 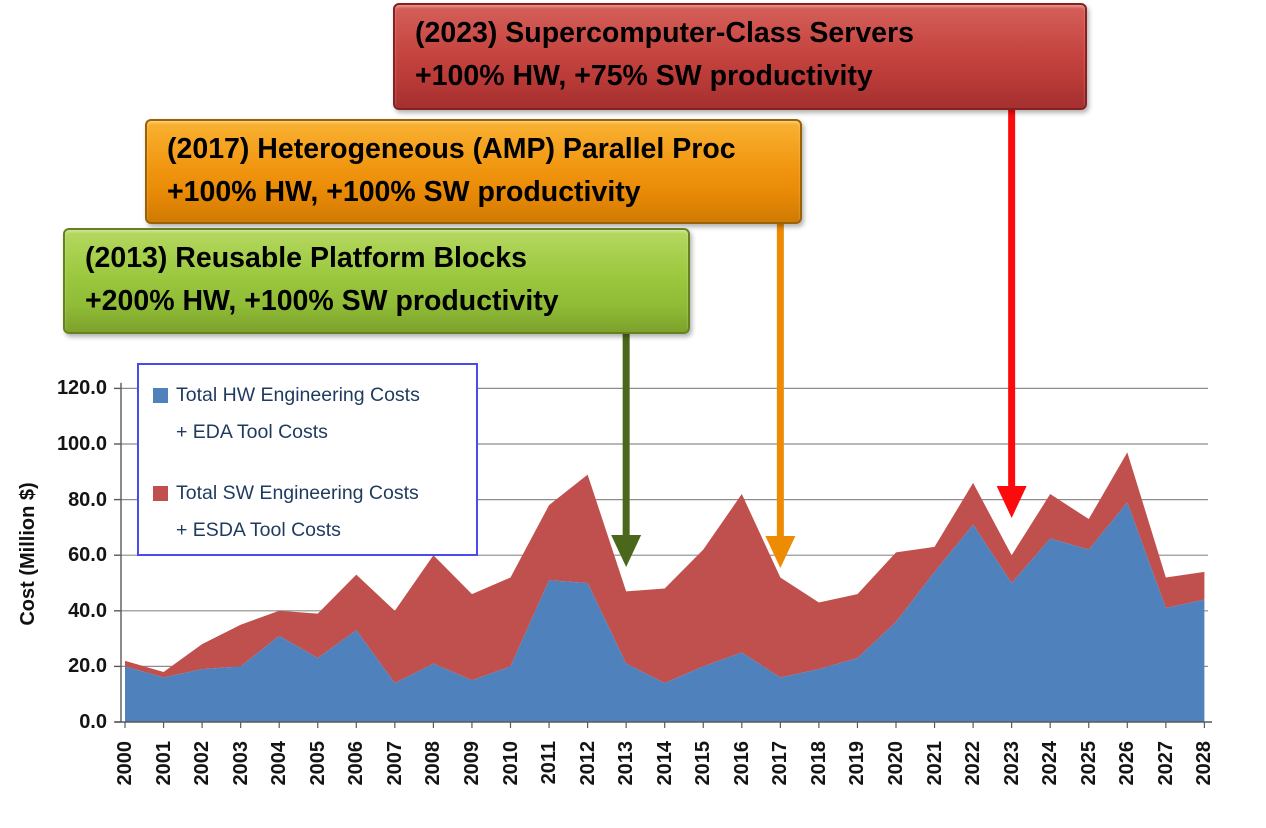 I want to click on x-tick-label-2017: 2017, so click(x=780, y=763).